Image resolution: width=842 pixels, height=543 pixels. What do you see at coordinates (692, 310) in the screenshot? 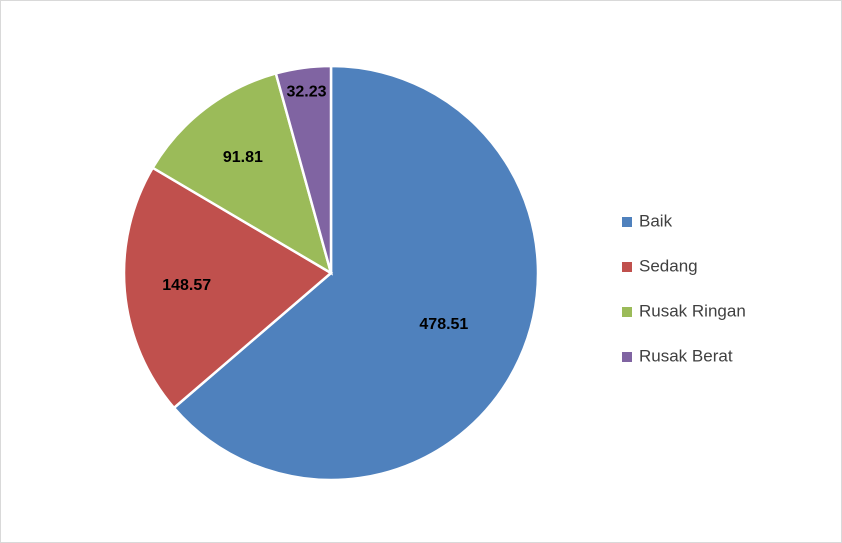
I see `legend-label: Rusak Ringan` at bounding box center [692, 310].